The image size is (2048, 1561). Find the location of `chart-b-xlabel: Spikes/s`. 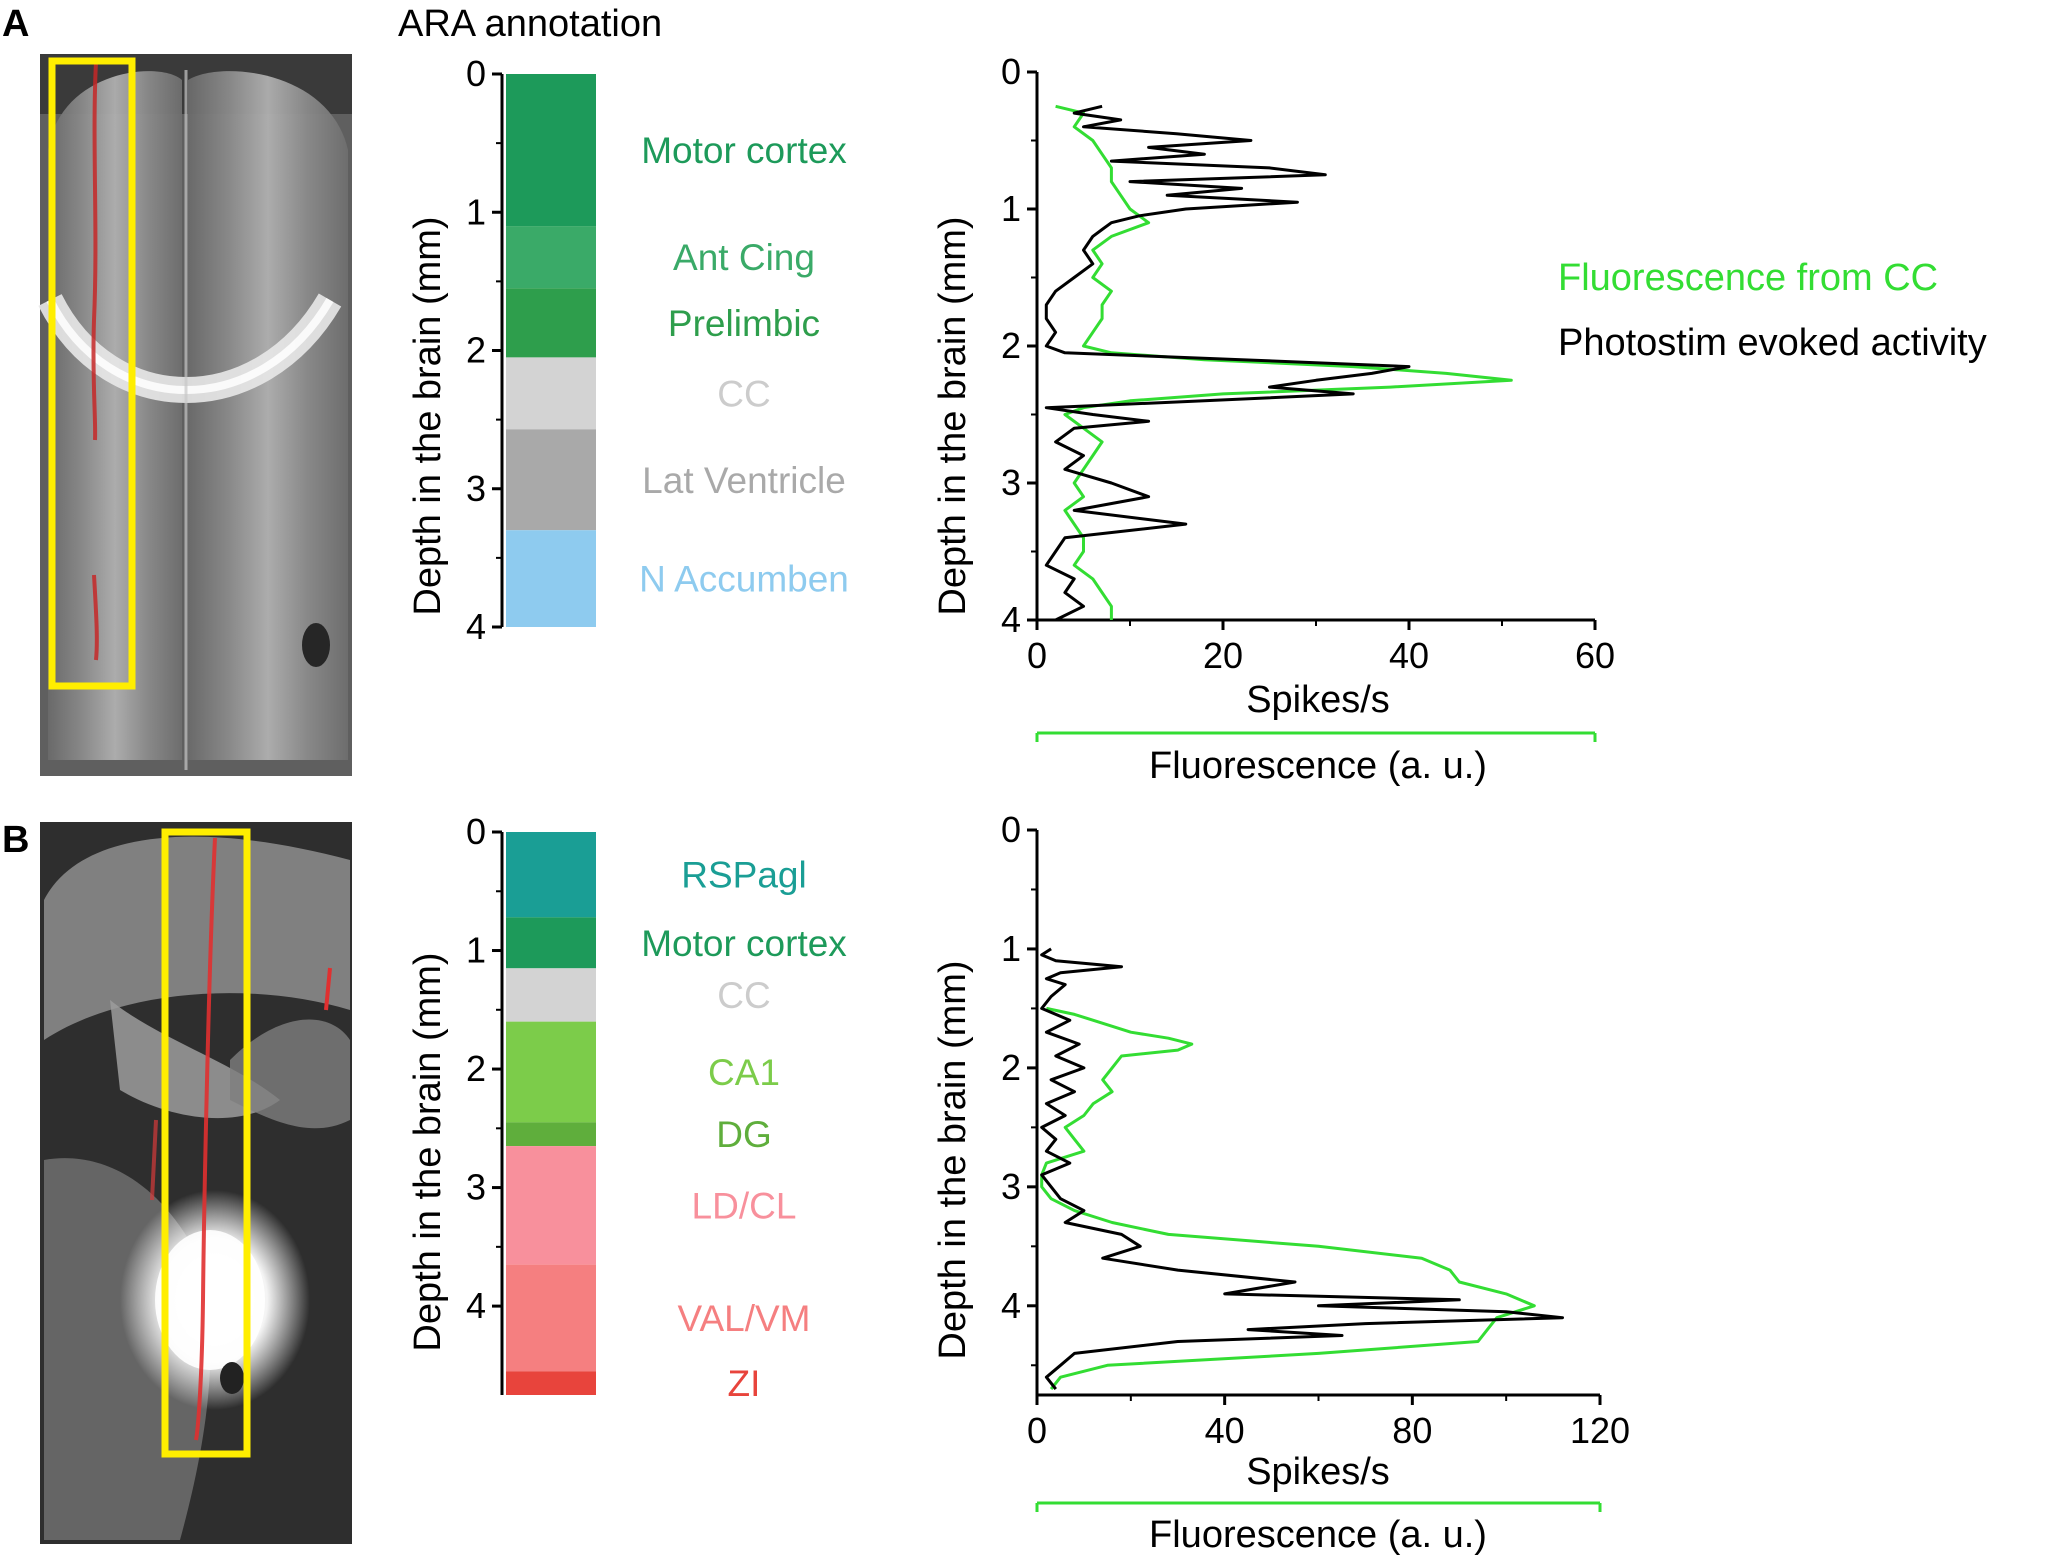

chart-b-xlabel: Spikes/s is located at coordinates (1318, 1472).